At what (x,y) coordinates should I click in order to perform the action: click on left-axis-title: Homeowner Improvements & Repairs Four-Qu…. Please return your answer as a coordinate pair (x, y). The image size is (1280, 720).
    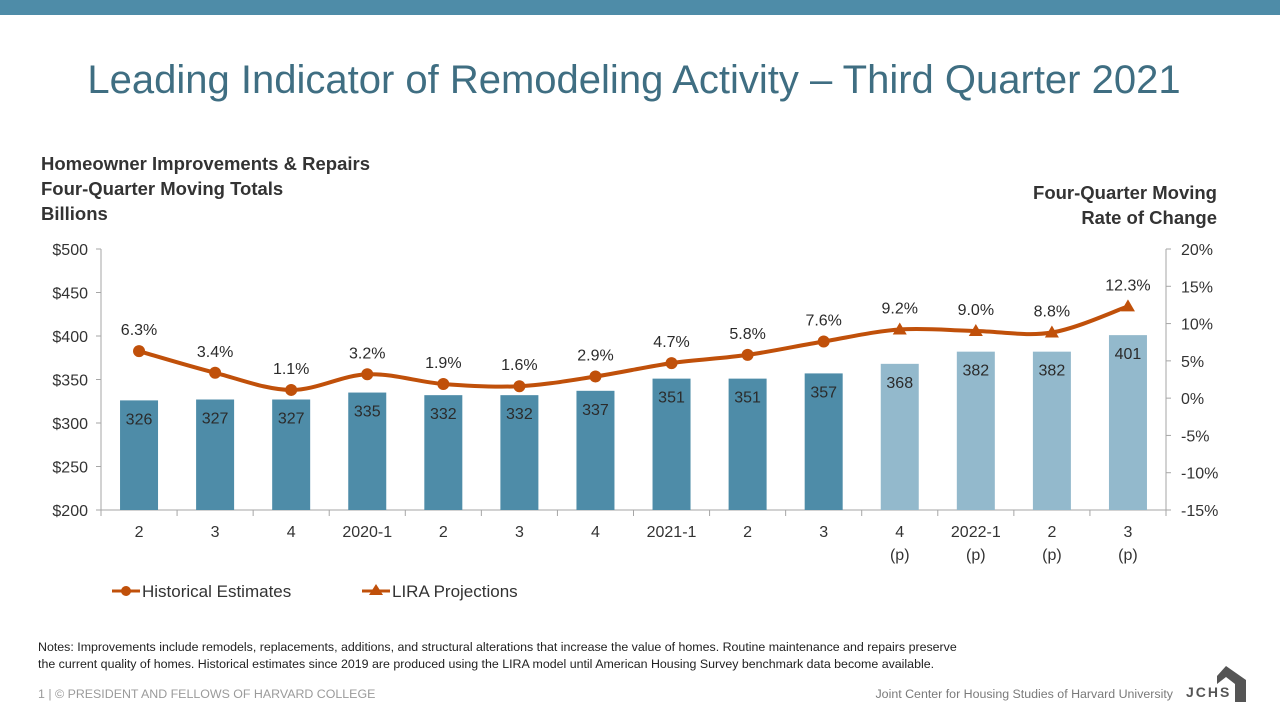
    Looking at the image, I should click on (205, 188).